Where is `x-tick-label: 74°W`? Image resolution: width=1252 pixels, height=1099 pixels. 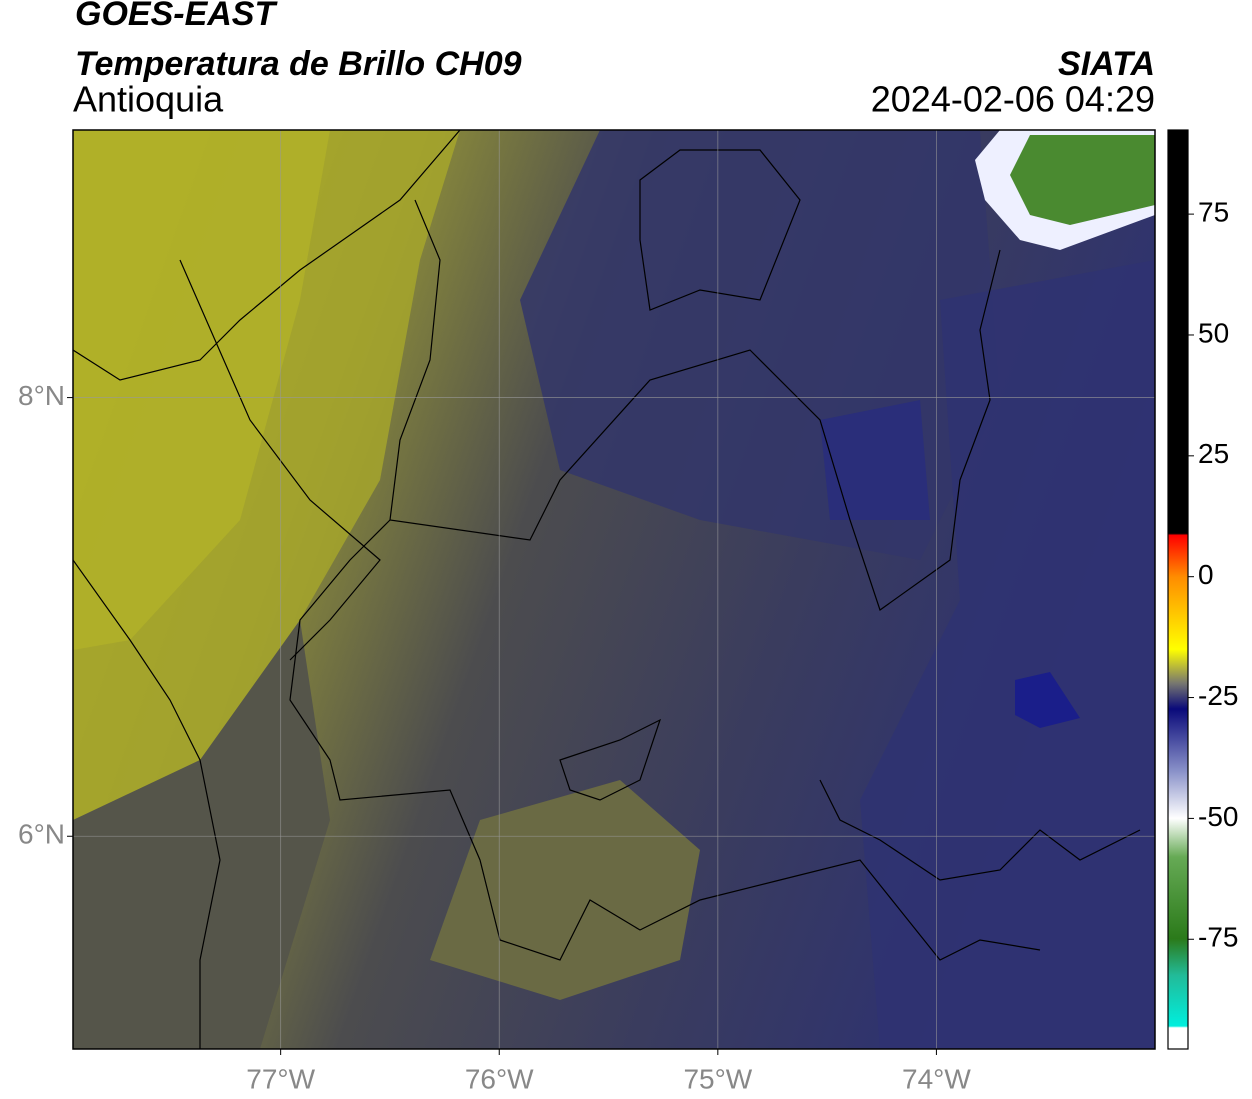 x-tick-label: 74°W is located at coordinates (936, 1078).